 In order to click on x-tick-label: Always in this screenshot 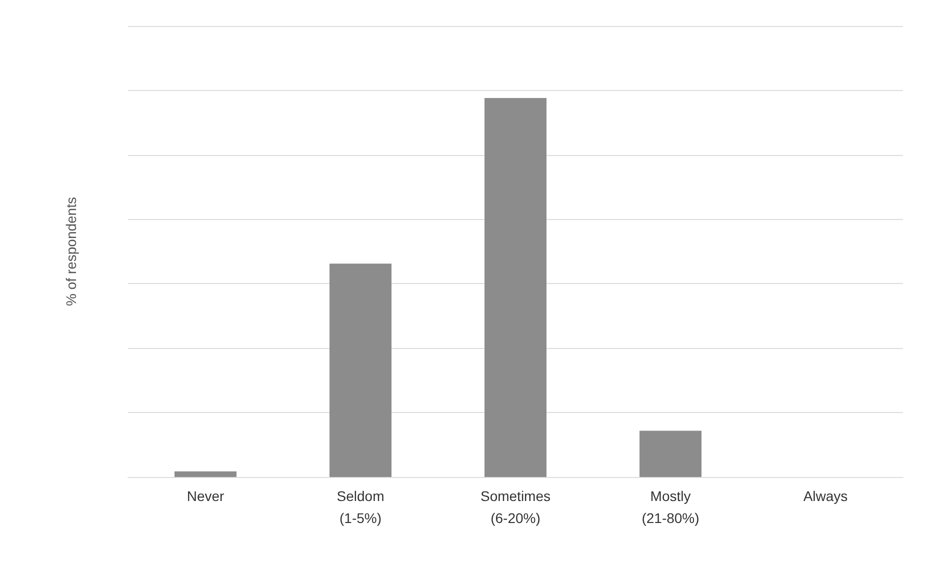, I will do `click(825, 496)`.